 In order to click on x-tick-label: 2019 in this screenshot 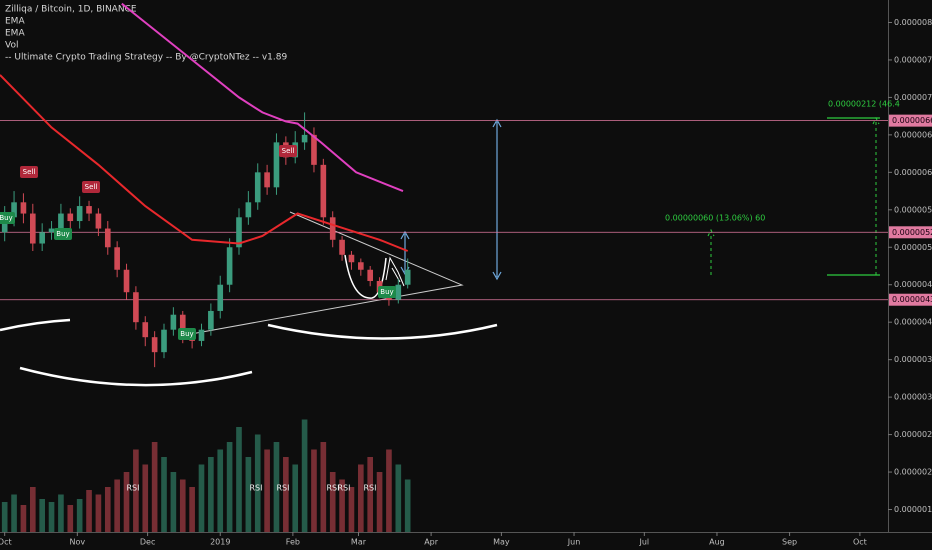, I will do `click(220, 542)`.